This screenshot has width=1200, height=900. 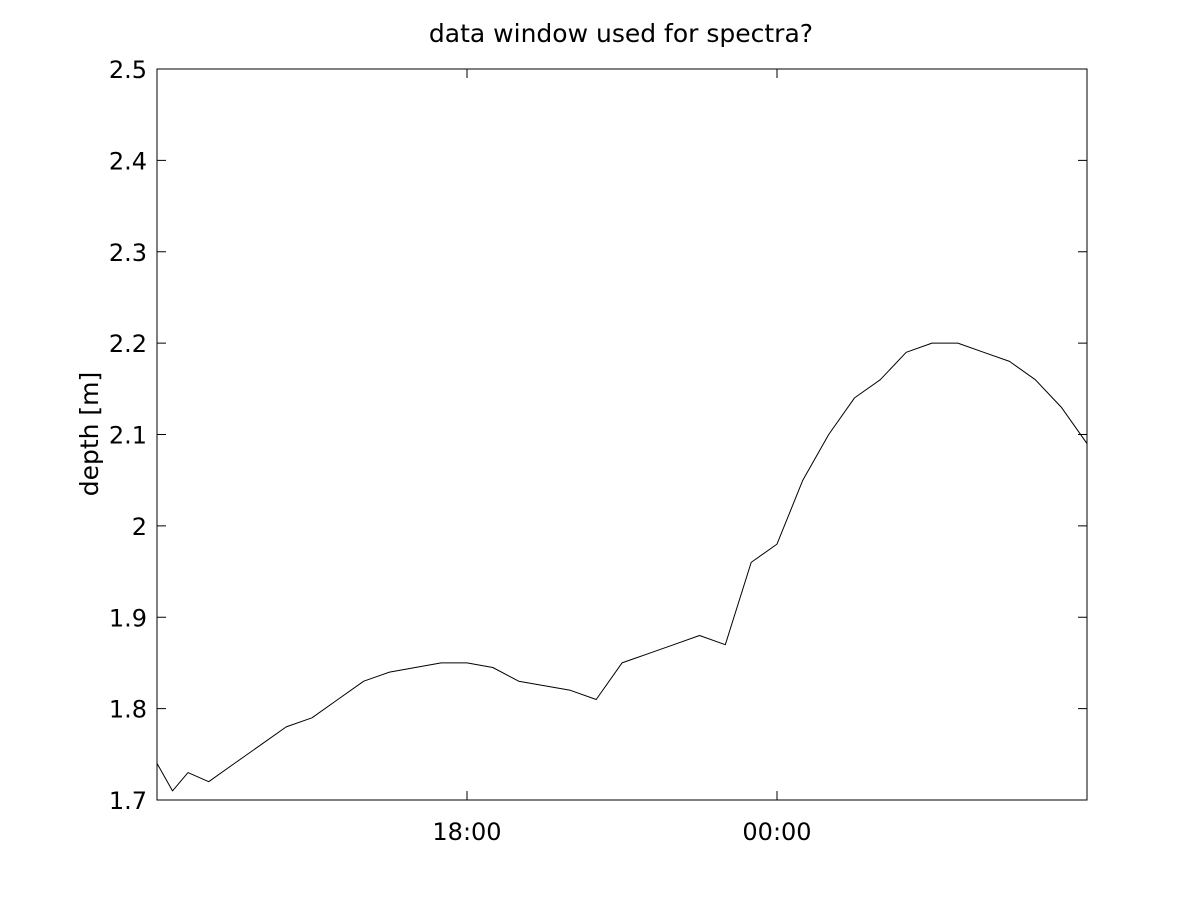 I want to click on y-tick-label: 2, so click(x=139, y=527).